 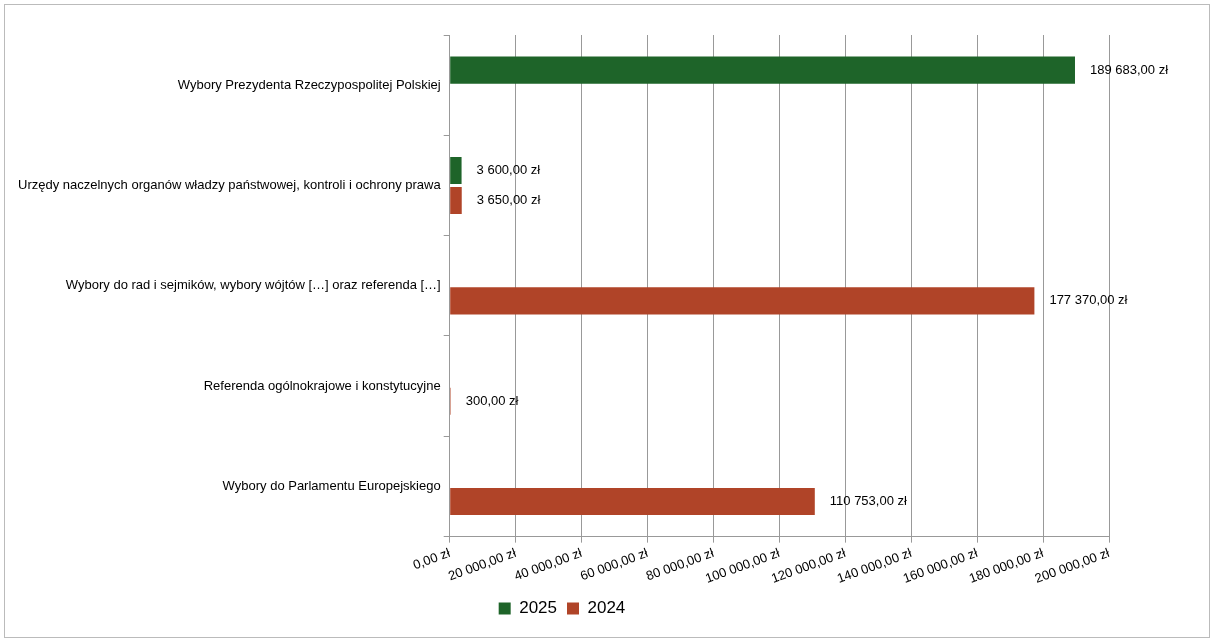 I want to click on legend-label: 2025, so click(x=538, y=608).